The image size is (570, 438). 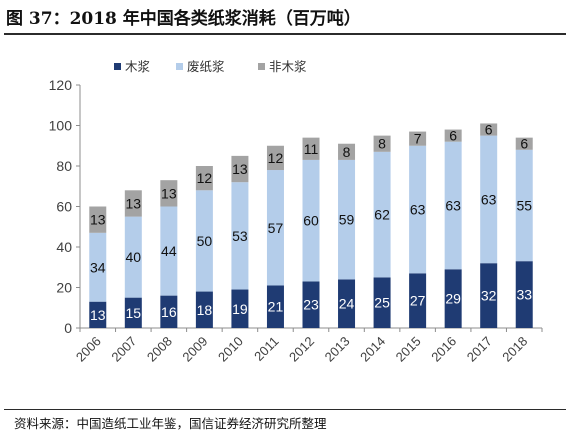 I want to click on data-label: 29, so click(x=453, y=299).